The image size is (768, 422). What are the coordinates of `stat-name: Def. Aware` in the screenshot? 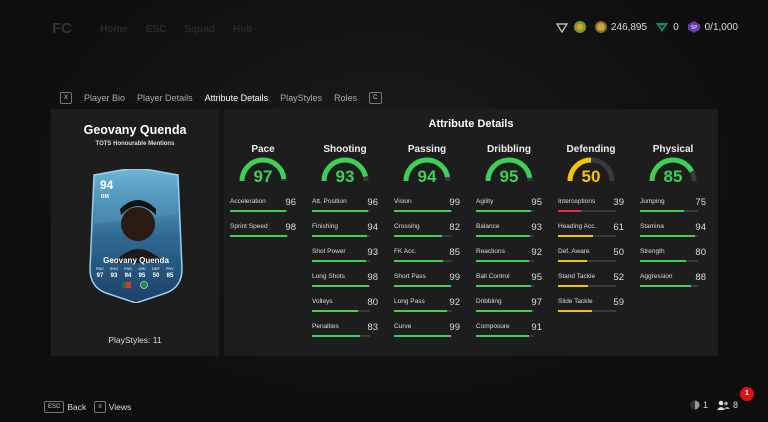 It's located at (574, 251).